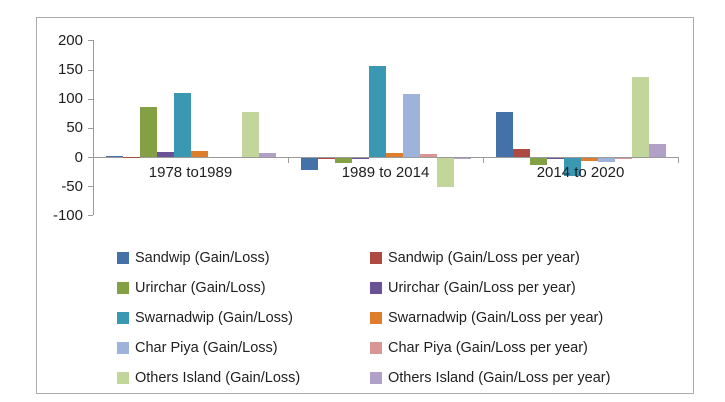 The width and height of the screenshot is (725, 402). I want to click on y-tick-label: 100, so click(70, 99).